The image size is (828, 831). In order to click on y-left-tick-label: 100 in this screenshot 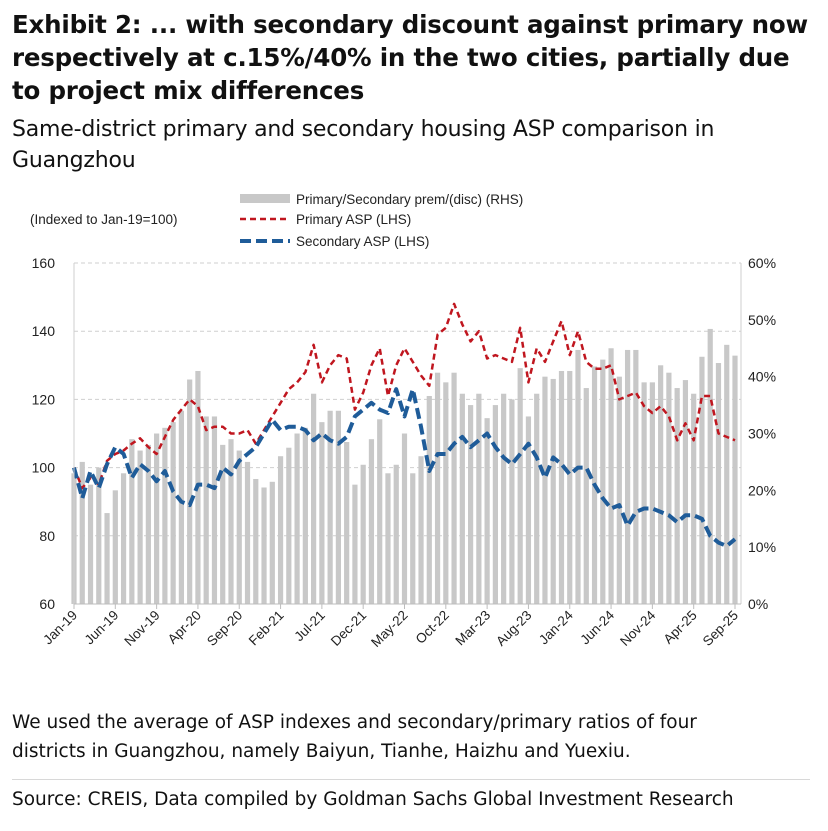, I will do `click(44, 468)`.